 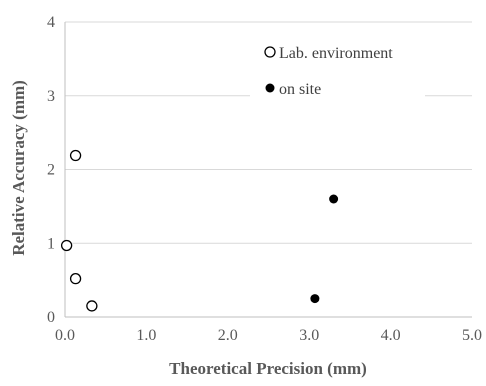 I want to click on x-tick-label: 4.0, so click(x=391, y=335).